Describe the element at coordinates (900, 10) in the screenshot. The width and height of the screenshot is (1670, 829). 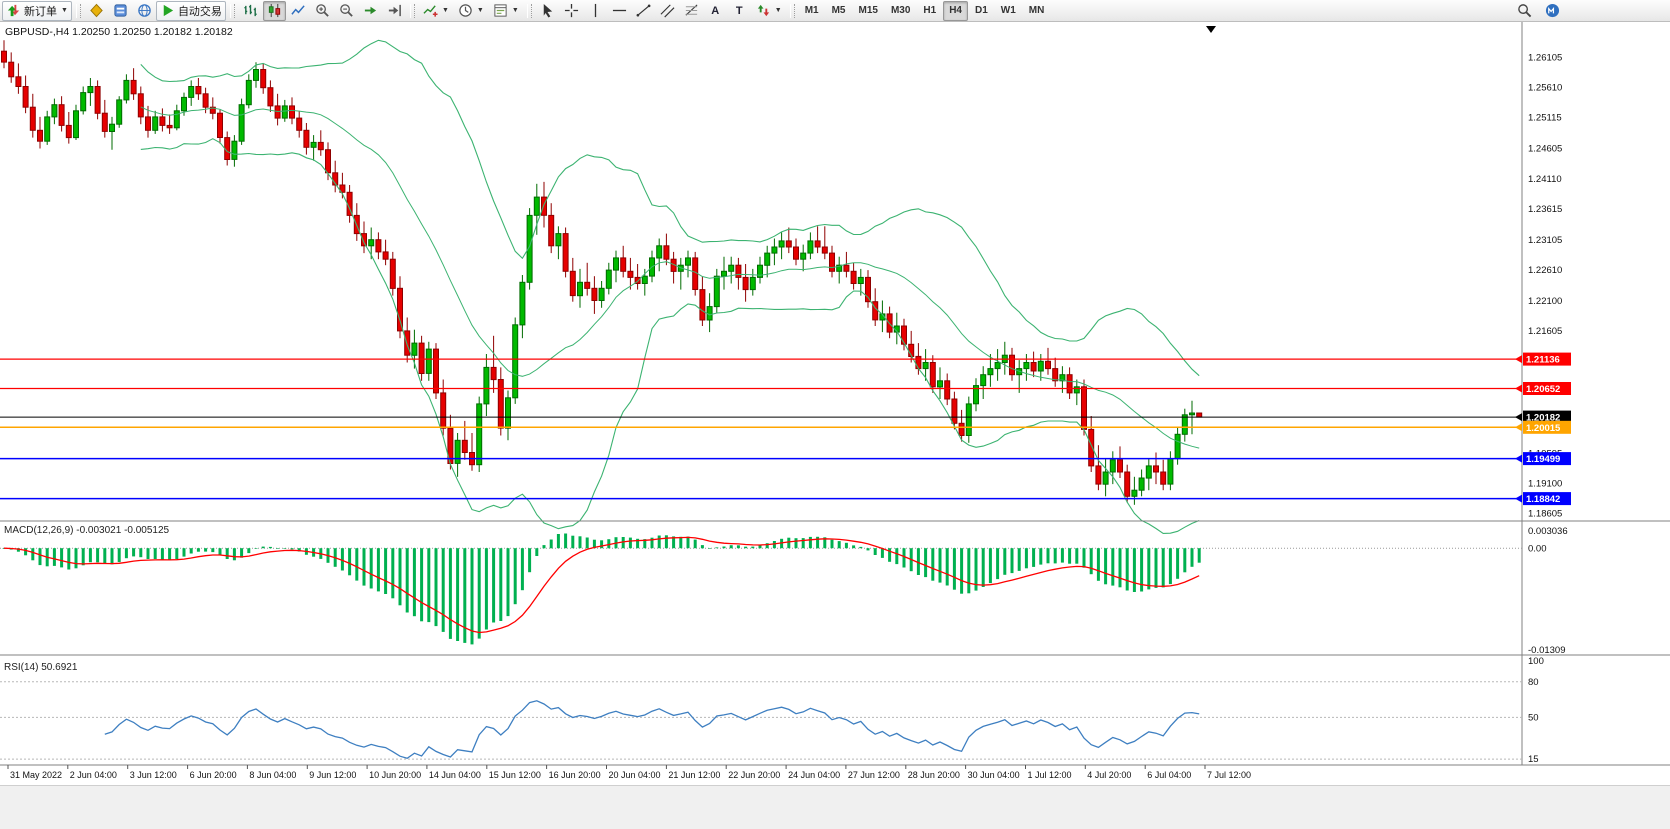
I see `timeframe-m30-button: M30` at that location.